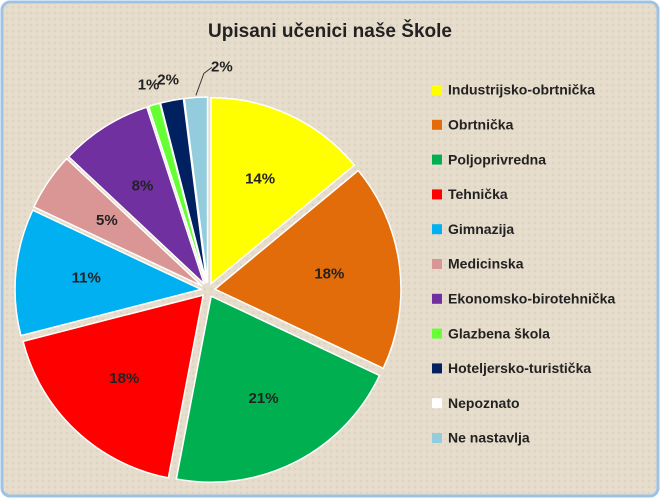  What do you see at coordinates (486, 264) in the screenshot?
I see `legend-label: Medicinska` at bounding box center [486, 264].